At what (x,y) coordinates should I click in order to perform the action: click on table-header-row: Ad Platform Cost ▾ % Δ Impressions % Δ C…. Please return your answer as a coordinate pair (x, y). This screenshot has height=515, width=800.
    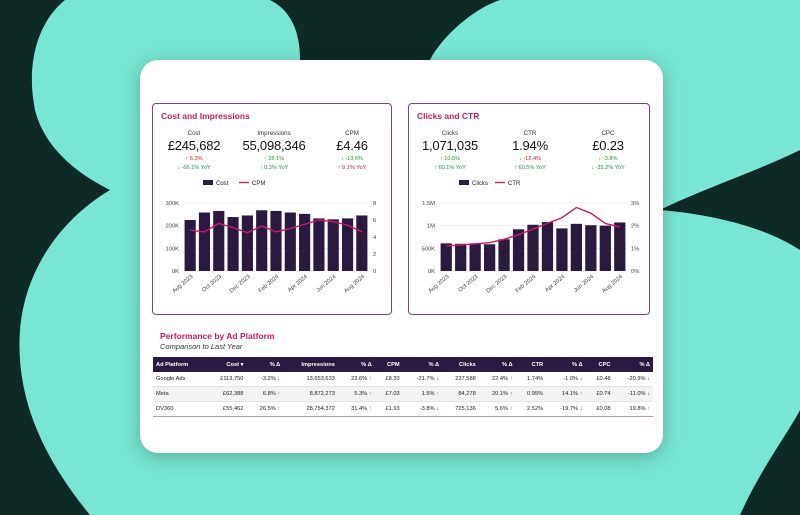
    Looking at the image, I should click on (403, 364).